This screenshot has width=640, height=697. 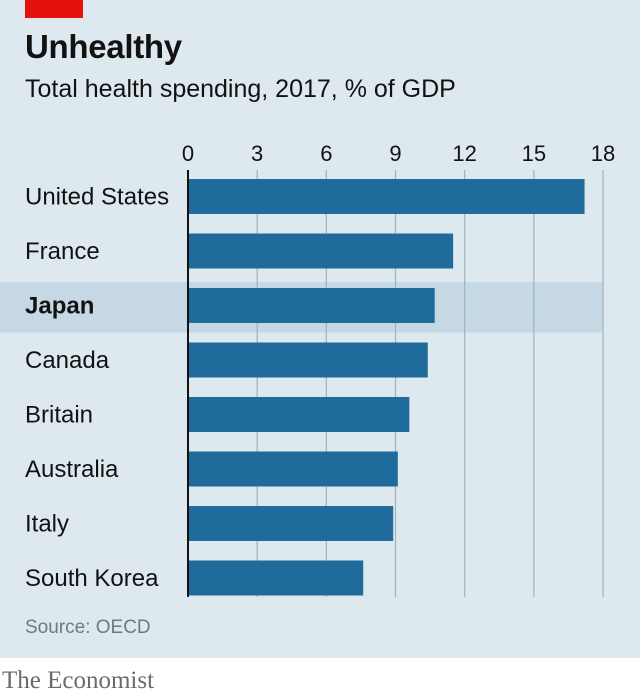 What do you see at coordinates (240, 89) in the screenshot?
I see `chart-subtitle: Total health spending, 2017, % of GDP` at bounding box center [240, 89].